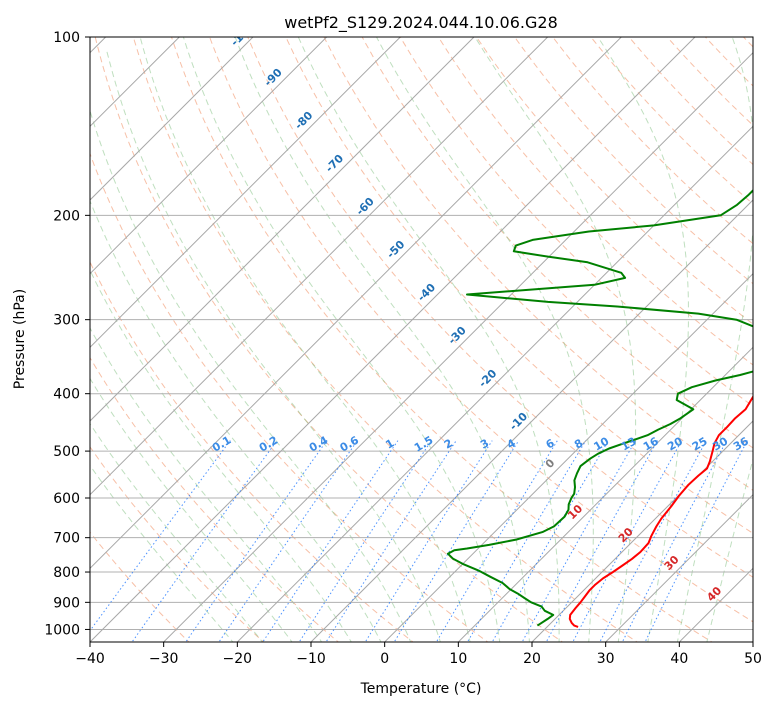 The image size is (775, 708). What do you see at coordinates (242, 34) in the screenshot?
I see `isotherm-label: -100` at bounding box center [242, 34].